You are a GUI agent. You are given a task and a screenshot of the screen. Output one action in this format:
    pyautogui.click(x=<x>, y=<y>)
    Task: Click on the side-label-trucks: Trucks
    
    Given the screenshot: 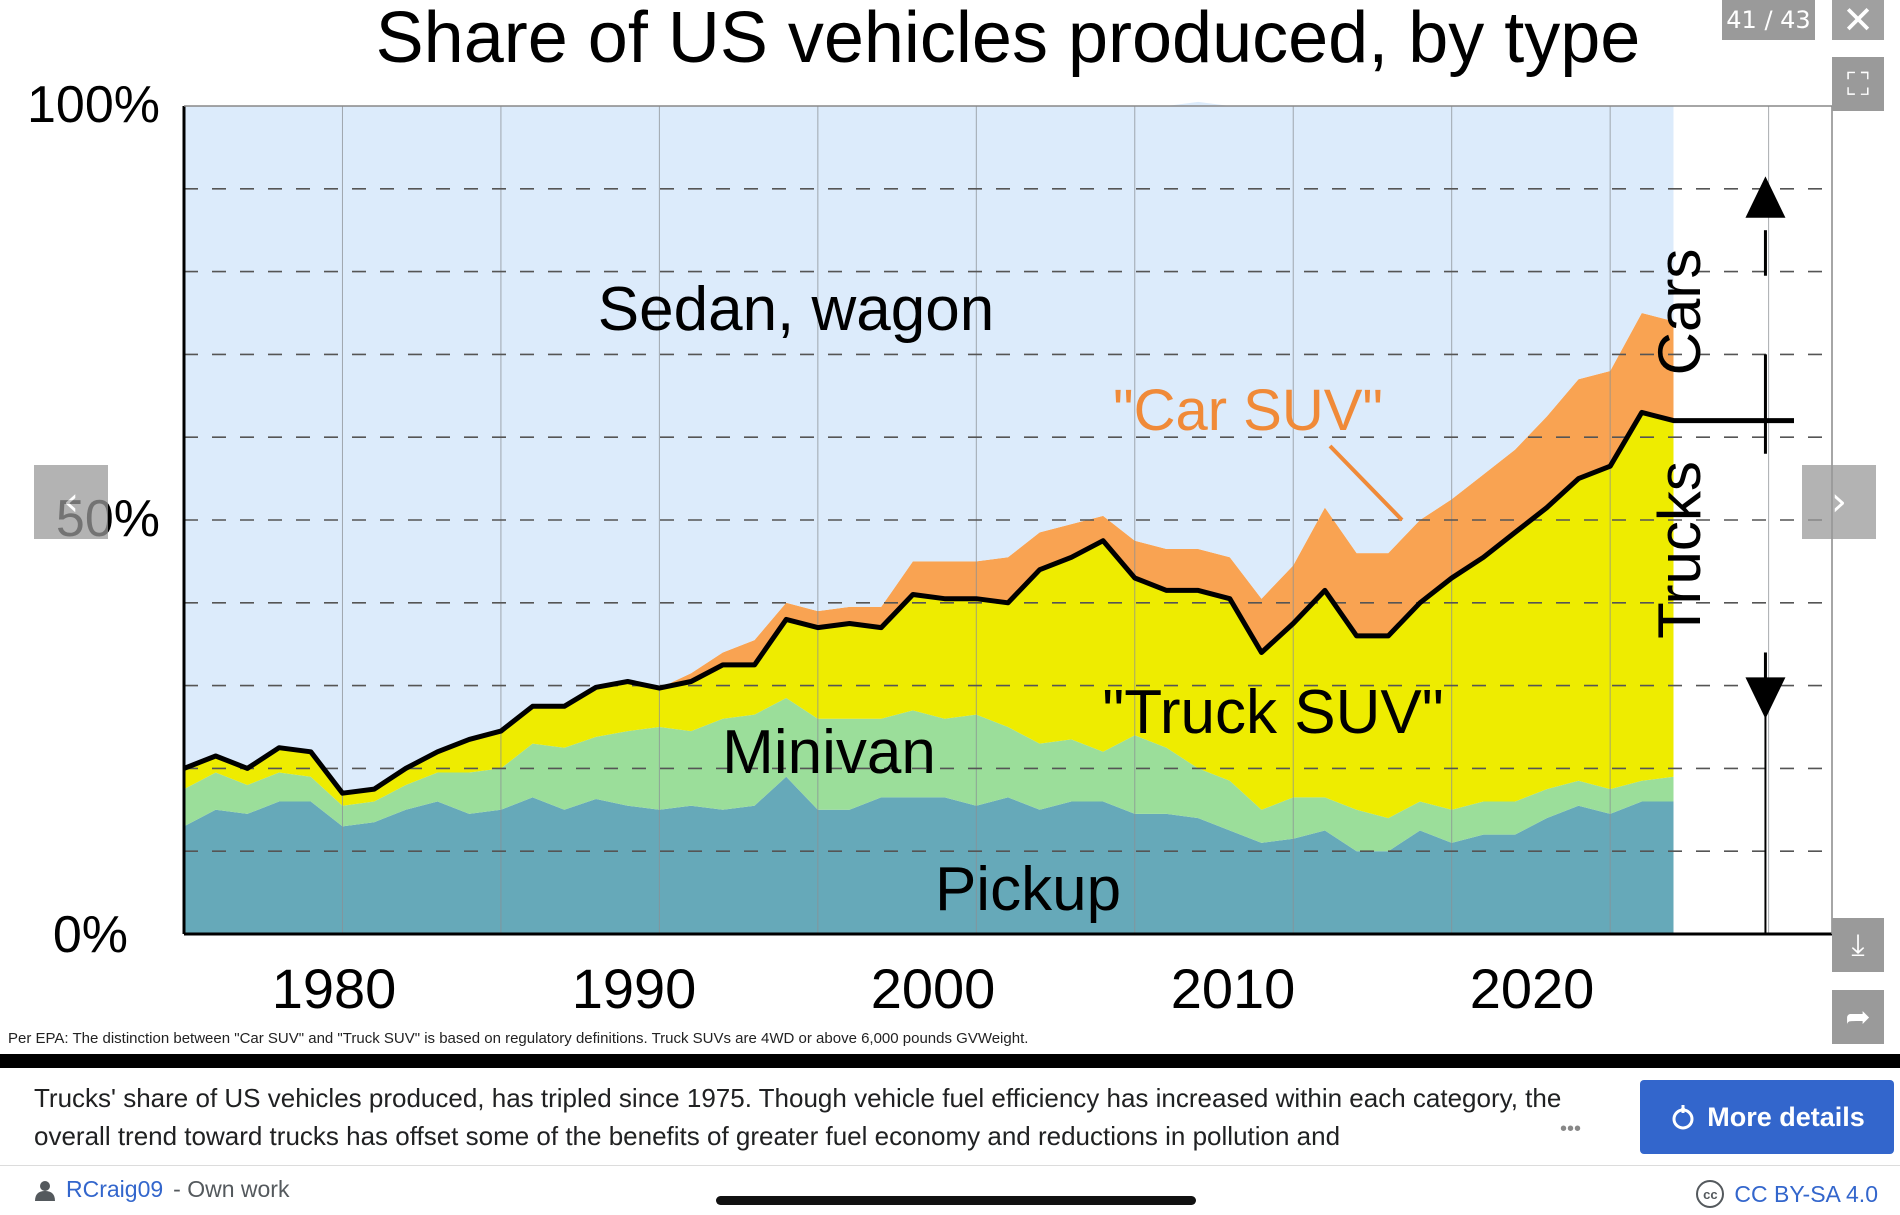 What is the action you would take?
    pyautogui.click(x=1679, y=550)
    